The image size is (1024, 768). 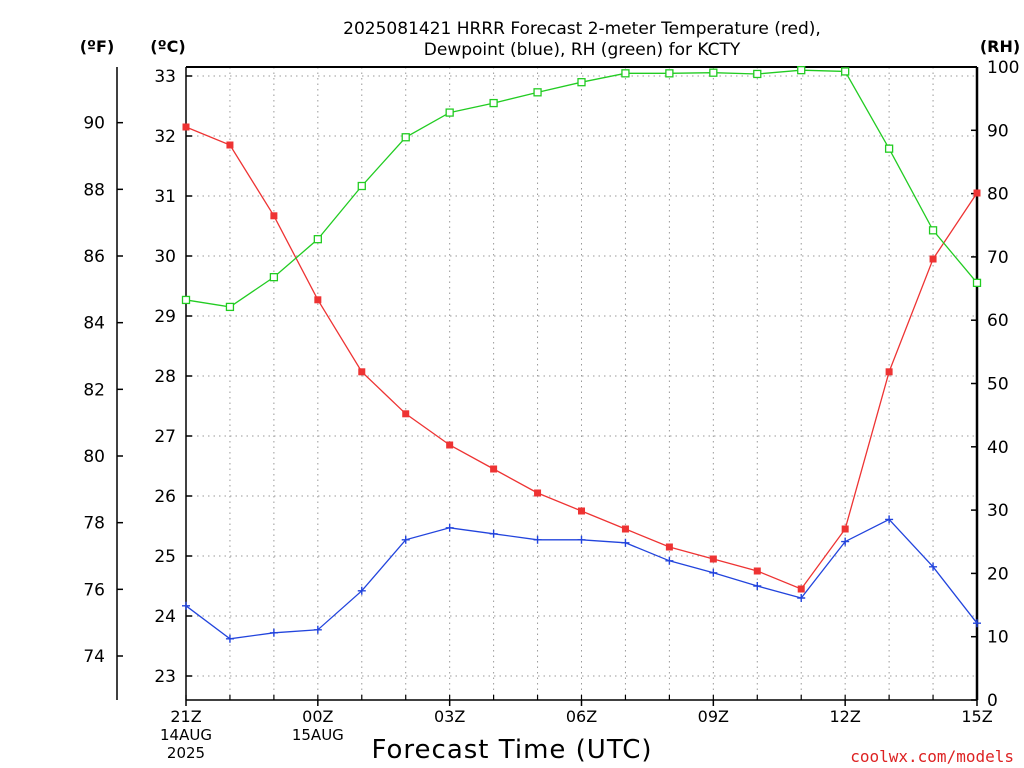 What do you see at coordinates (94, 590) in the screenshot?
I see `fahrenheit-tick-label: 76` at bounding box center [94, 590].